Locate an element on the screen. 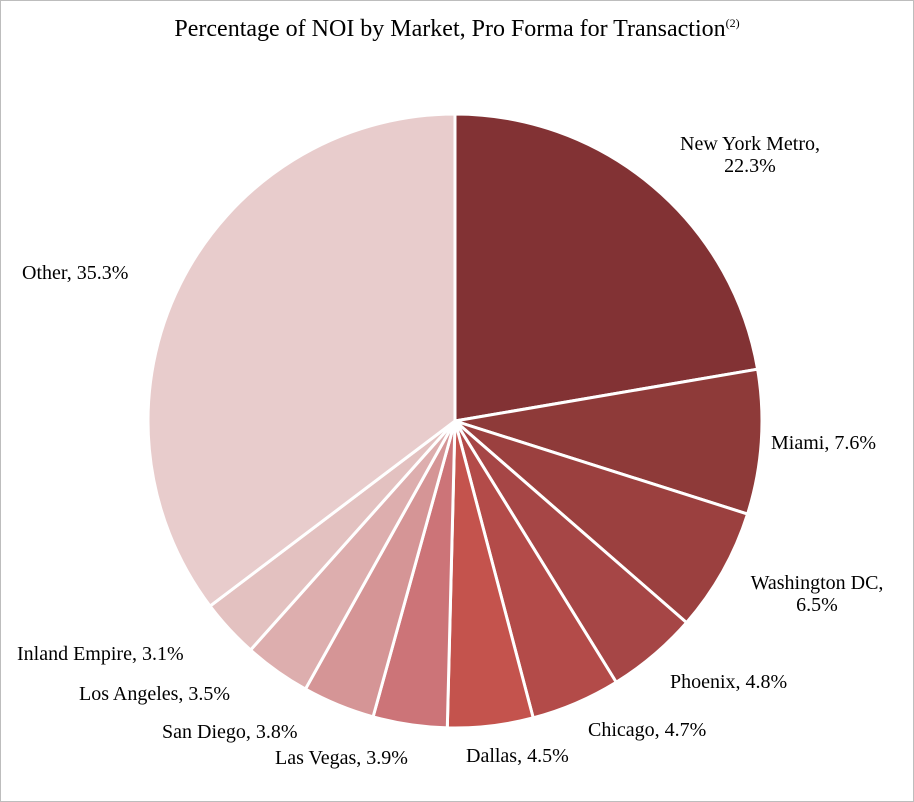  pie-label-chicago: Chicago, 4.7% is located at coordinates (647, 730).